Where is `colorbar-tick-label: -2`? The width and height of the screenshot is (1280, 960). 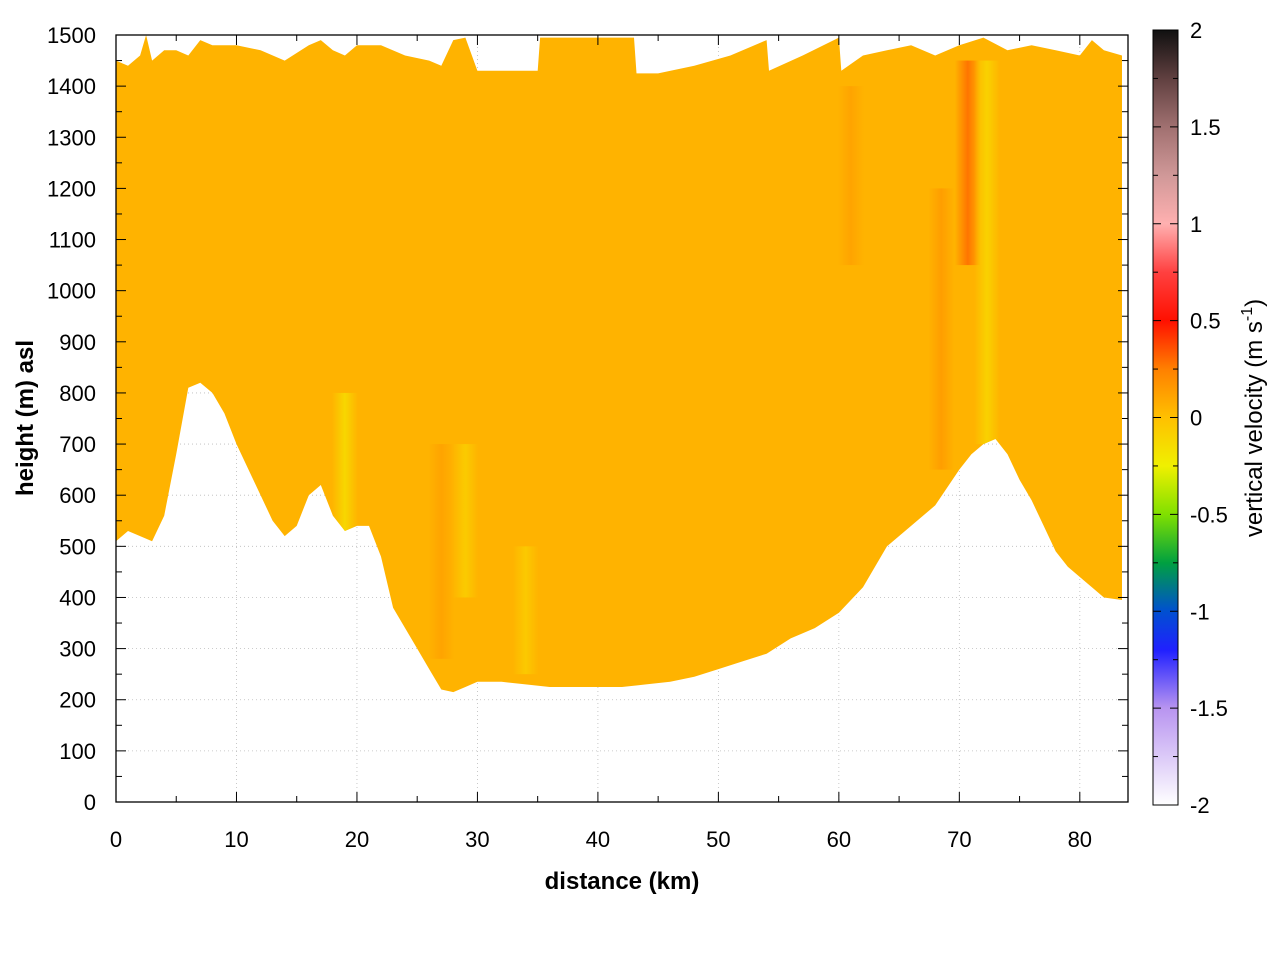
colorbar-tick-label: -2 is located at coordinates (1200, 805).